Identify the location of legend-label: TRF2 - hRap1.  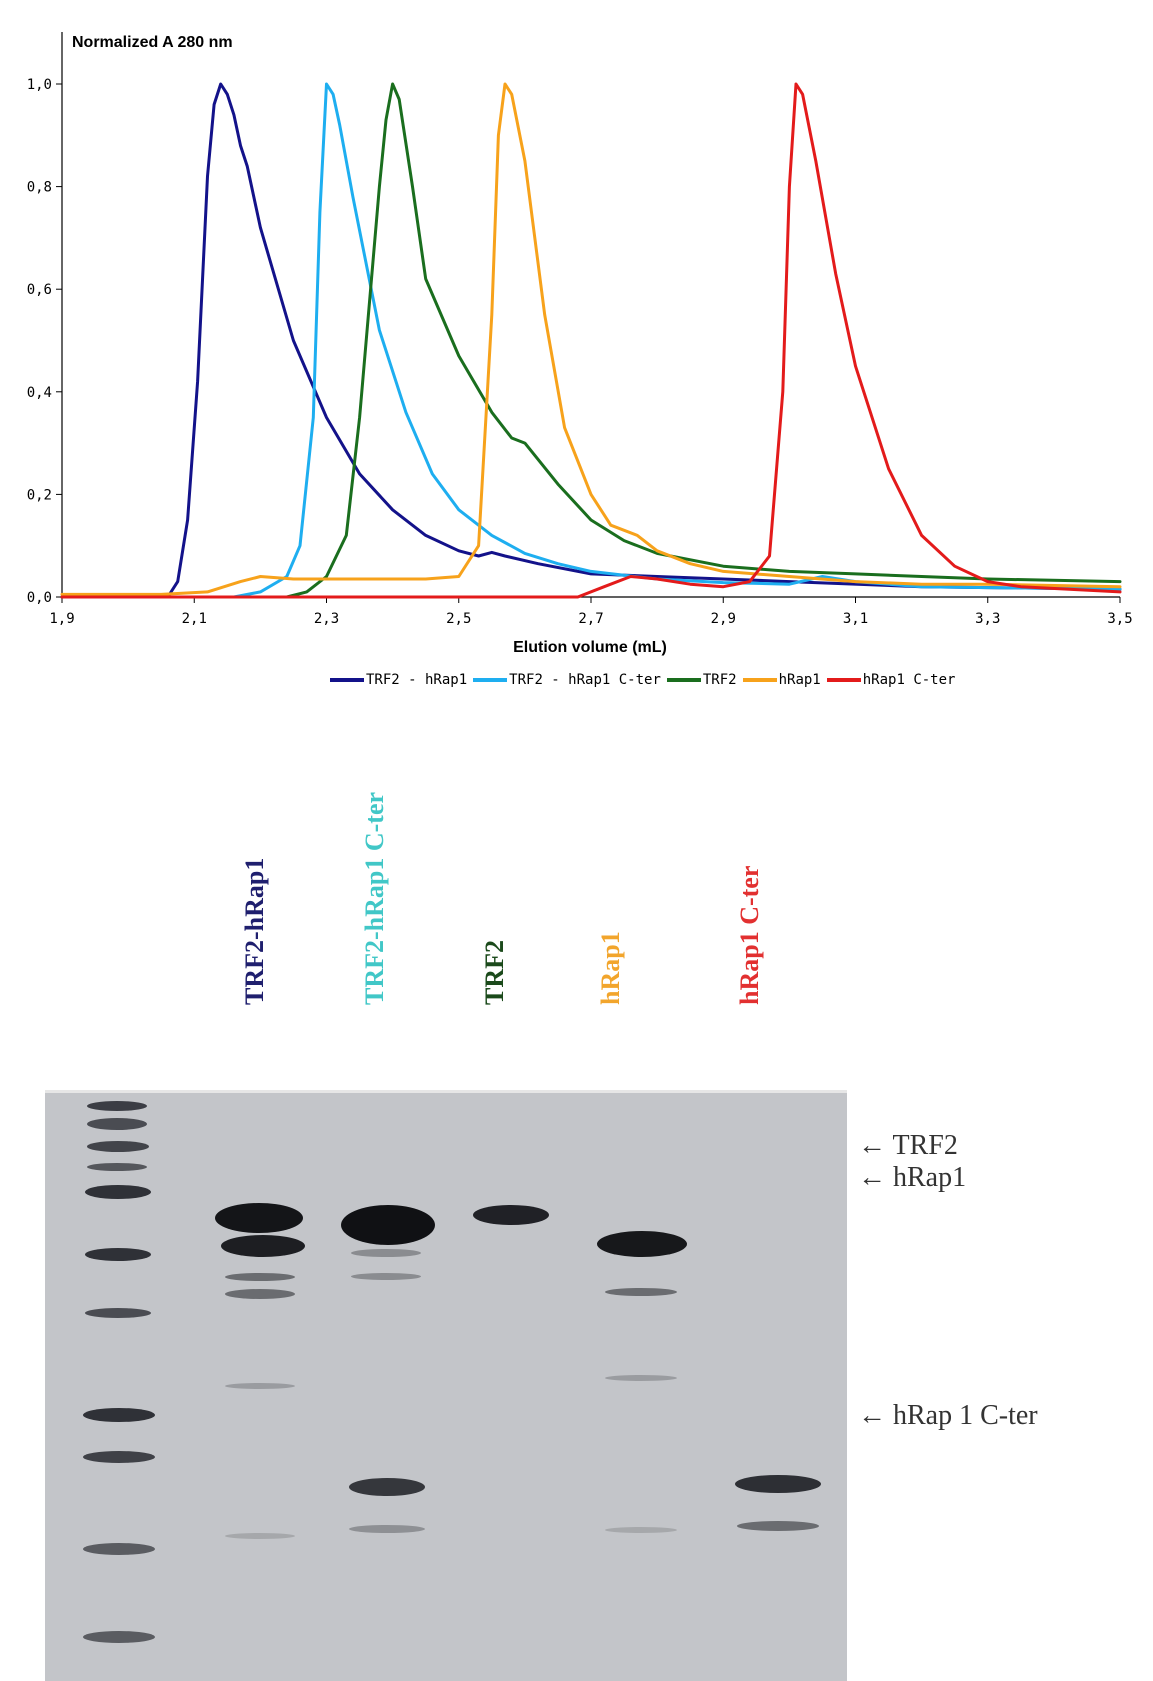
(417, 680).